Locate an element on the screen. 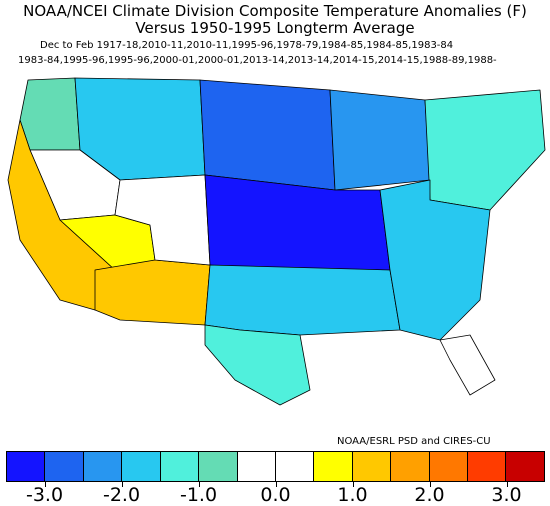 This screenshot has height=506, width=550. region-texas is located at coordinates (257, 365).